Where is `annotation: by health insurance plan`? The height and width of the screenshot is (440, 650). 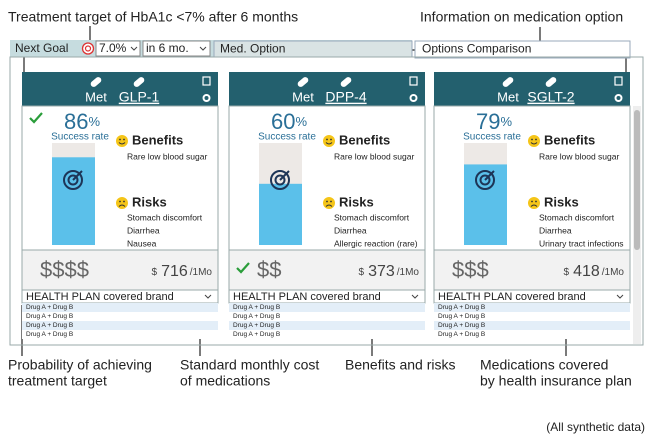 annotation: by health insurance plan is located at coordinates (556, 381).